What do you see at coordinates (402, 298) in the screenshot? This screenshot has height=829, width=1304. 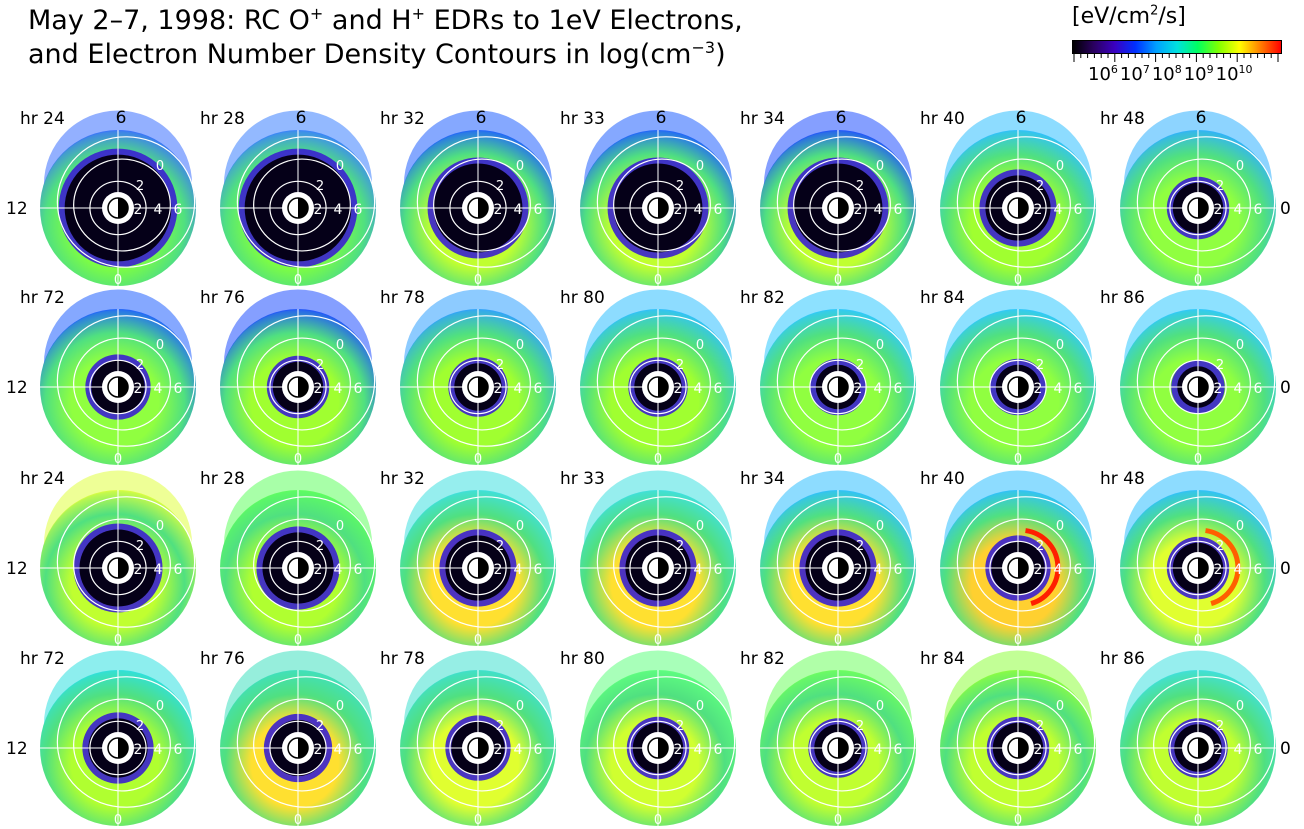 I see `panel-time-label: hr 78` at bounding box center [402, 298].